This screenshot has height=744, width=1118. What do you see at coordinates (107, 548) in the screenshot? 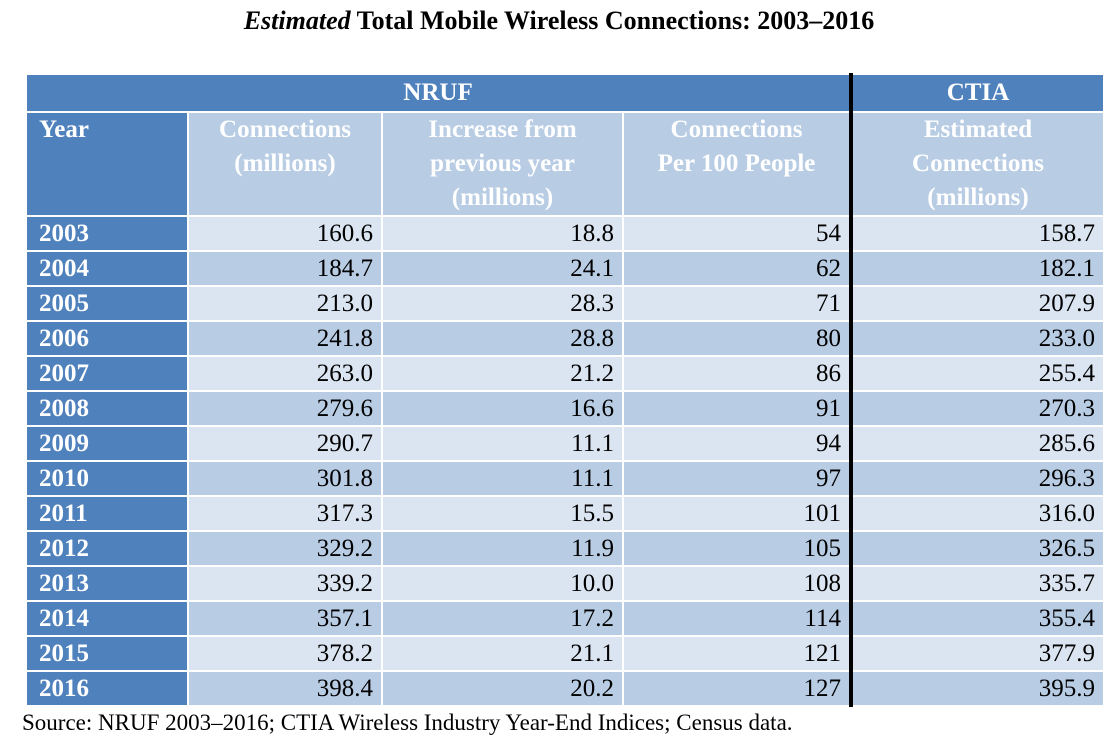
I see `year-cell: 2012` at bounding box center [107, 548].